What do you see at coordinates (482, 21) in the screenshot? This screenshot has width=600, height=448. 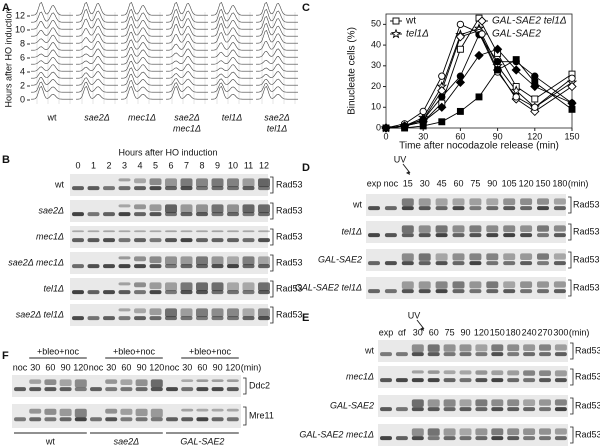 I see `legend-marker` at bounding box center [482, 21].